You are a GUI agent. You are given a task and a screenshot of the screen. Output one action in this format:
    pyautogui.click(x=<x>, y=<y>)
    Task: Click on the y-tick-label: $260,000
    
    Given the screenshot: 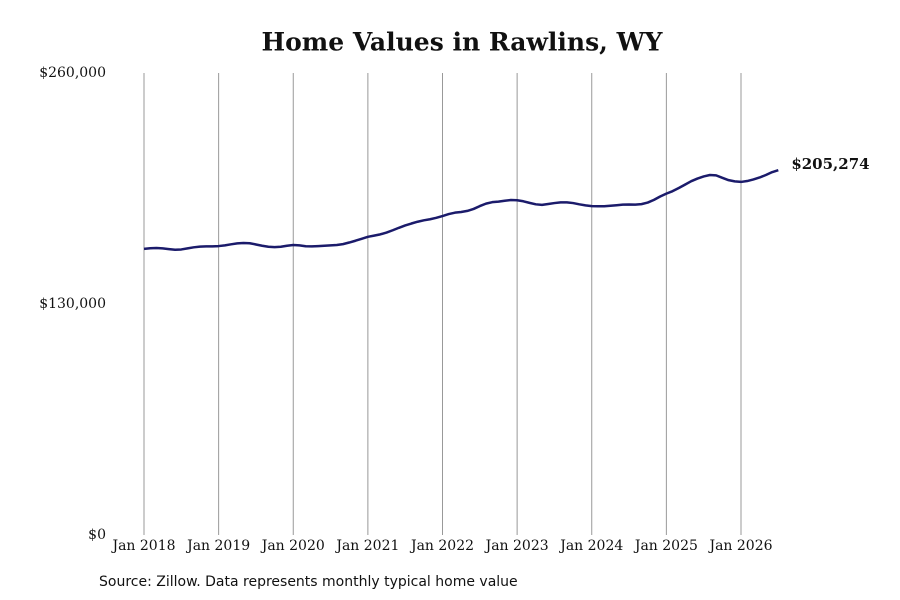 What is the action you would take?
    pyautogui.click(x=72, y=73)
    